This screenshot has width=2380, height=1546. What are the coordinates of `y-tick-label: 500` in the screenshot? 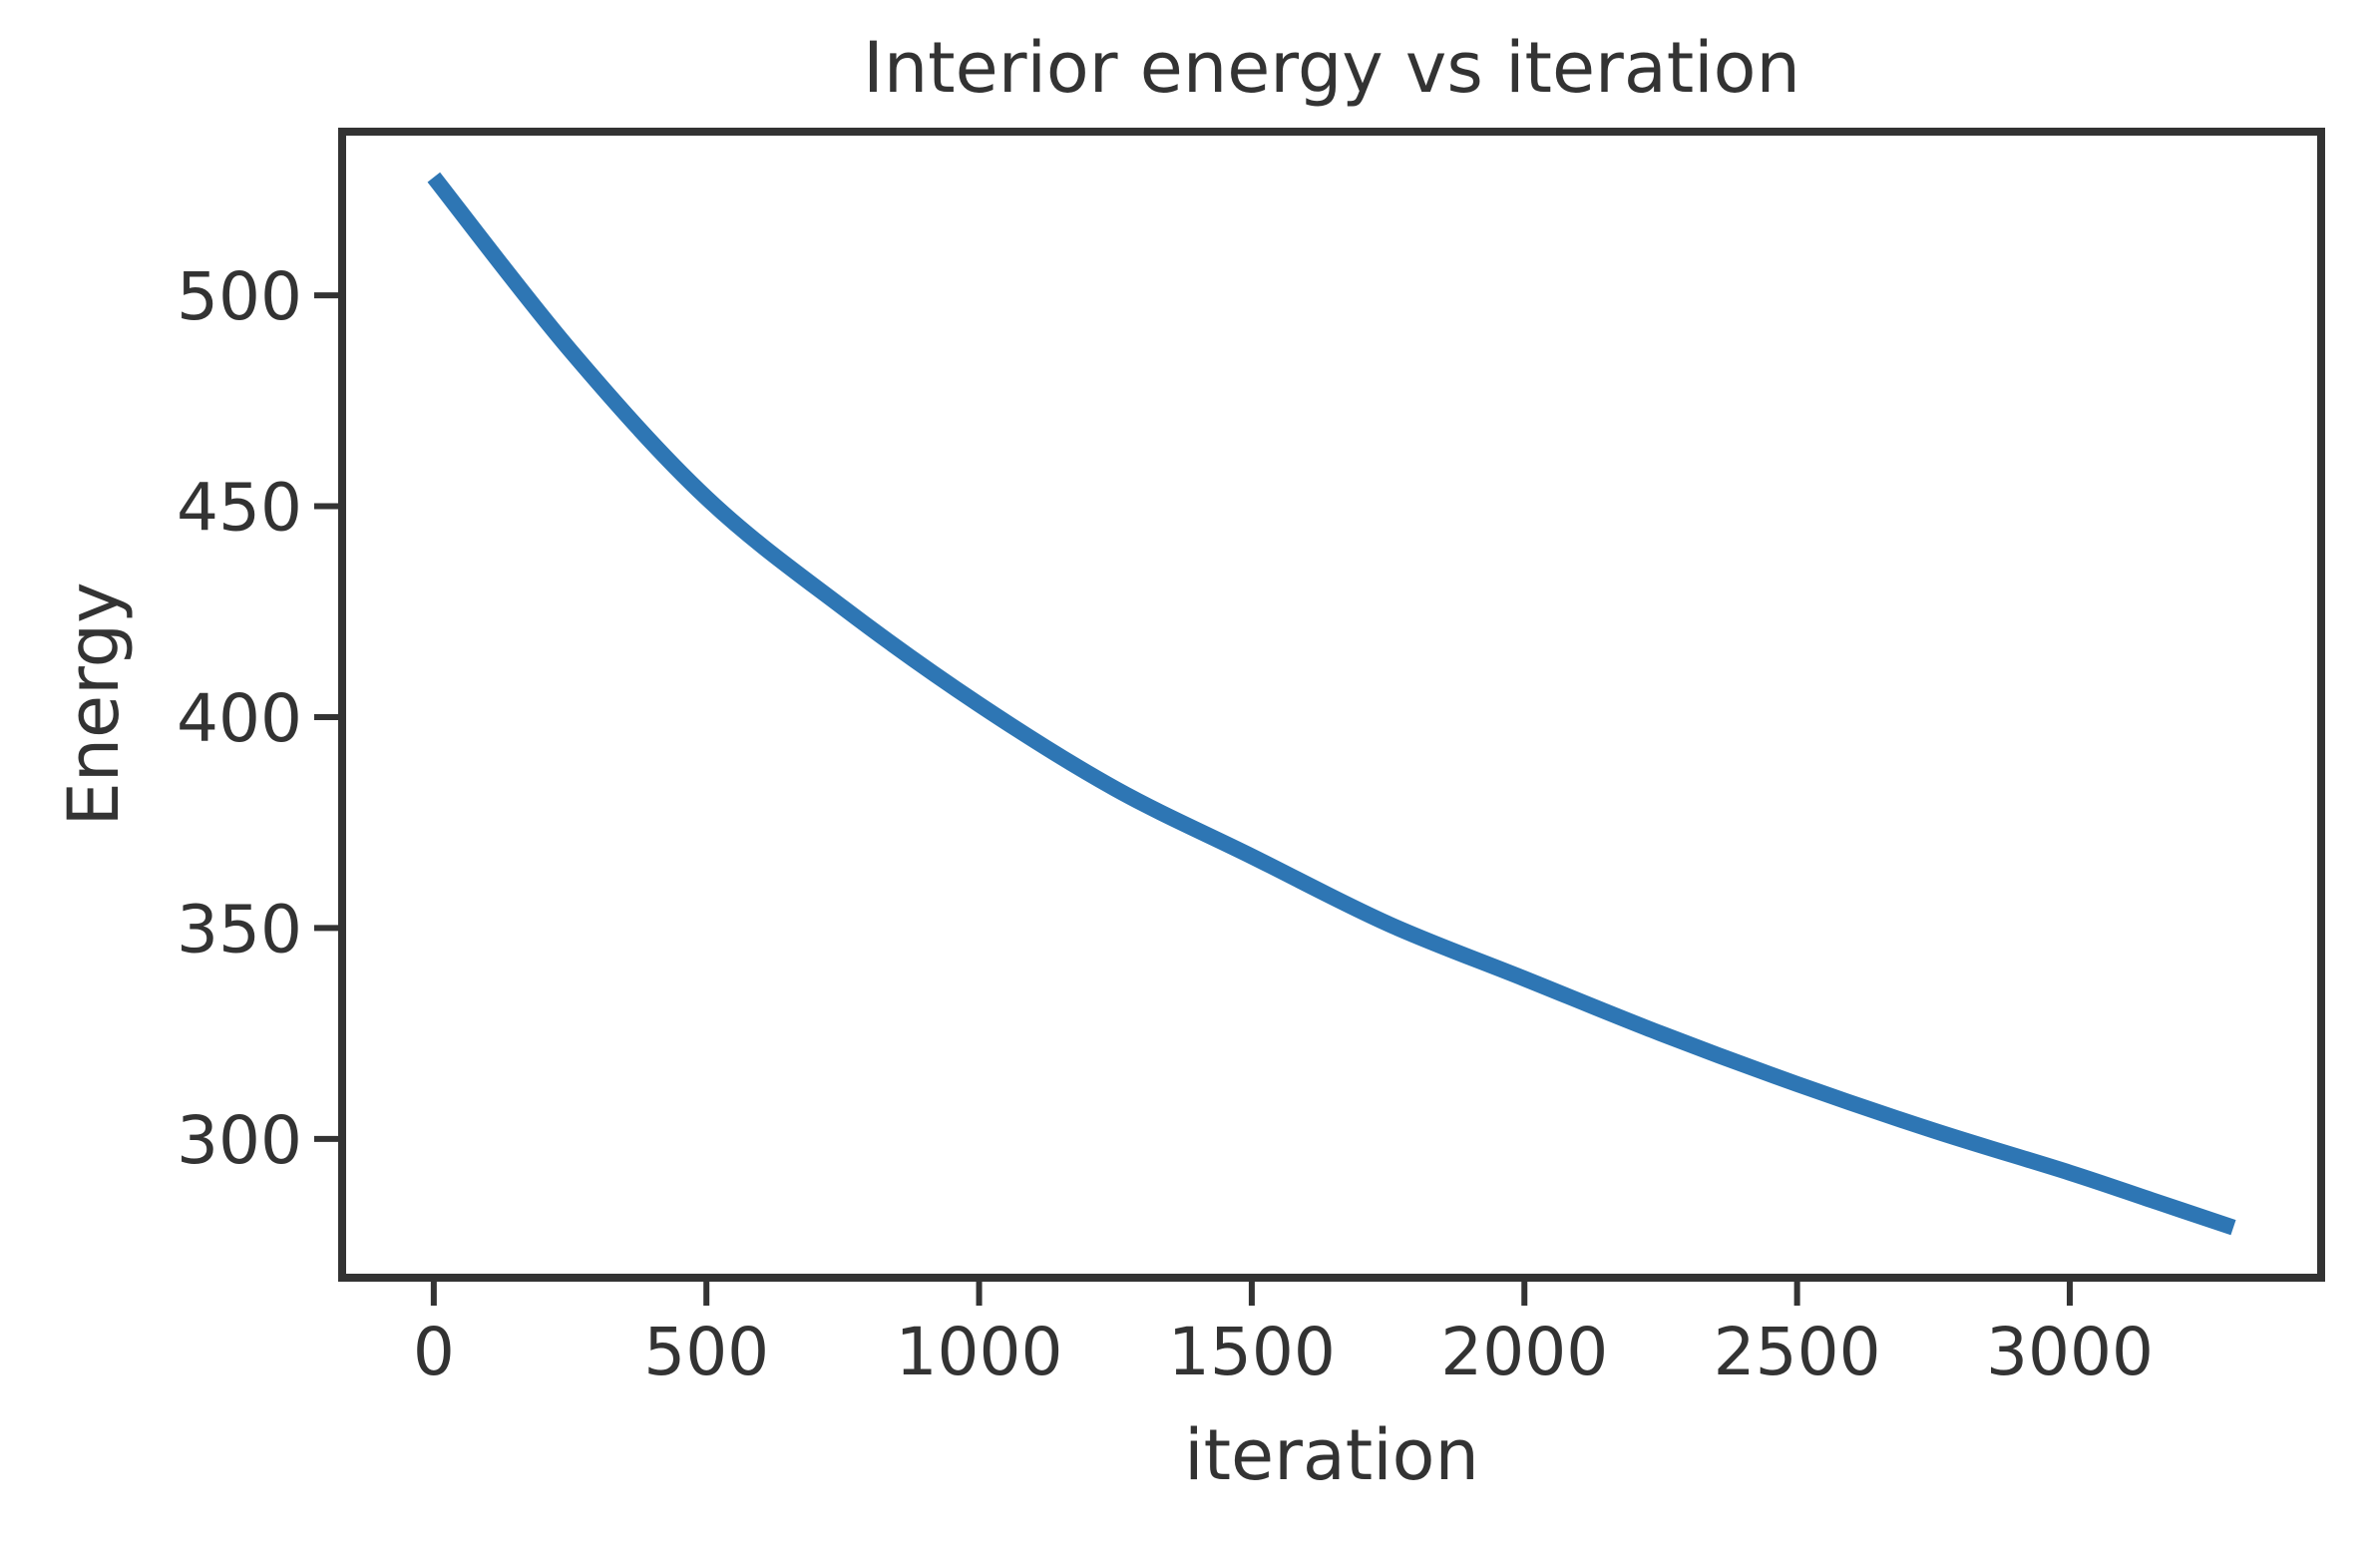 It's located at (240, 296).